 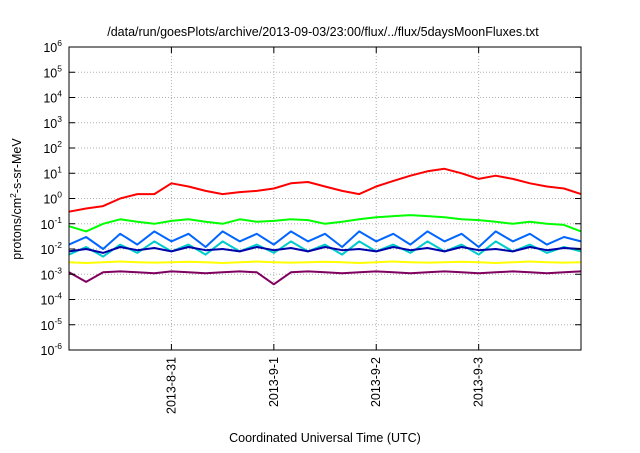 I want to click on y-tick-label-exponent: 1, so click(x=59, y=169).